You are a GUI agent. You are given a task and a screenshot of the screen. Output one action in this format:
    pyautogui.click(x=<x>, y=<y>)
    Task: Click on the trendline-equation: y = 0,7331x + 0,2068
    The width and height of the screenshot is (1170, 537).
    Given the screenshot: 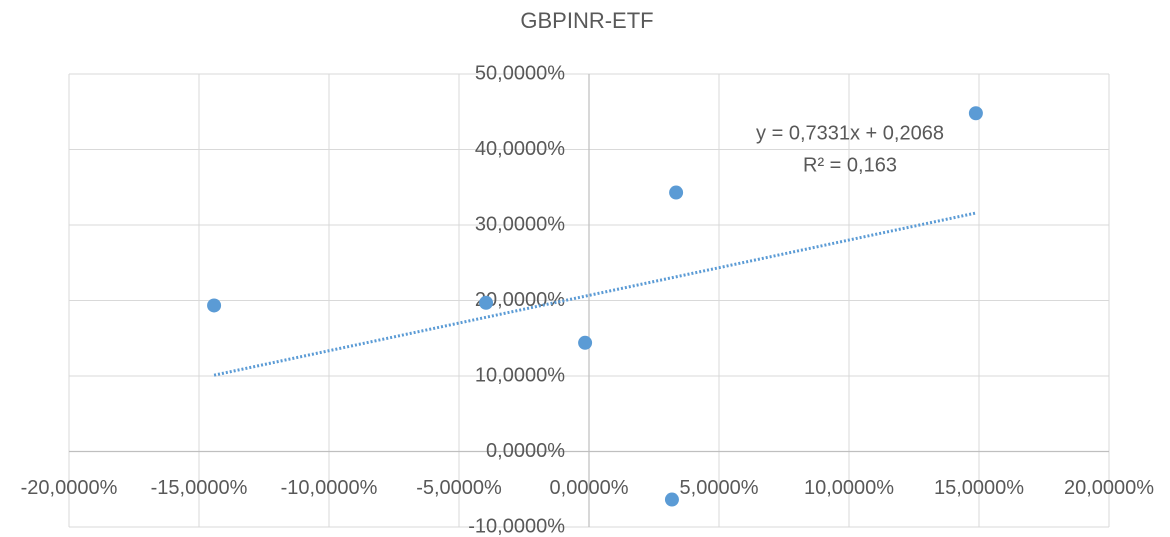 What is the action you would take?
    pyautogui.click(x=850, y=133)
    